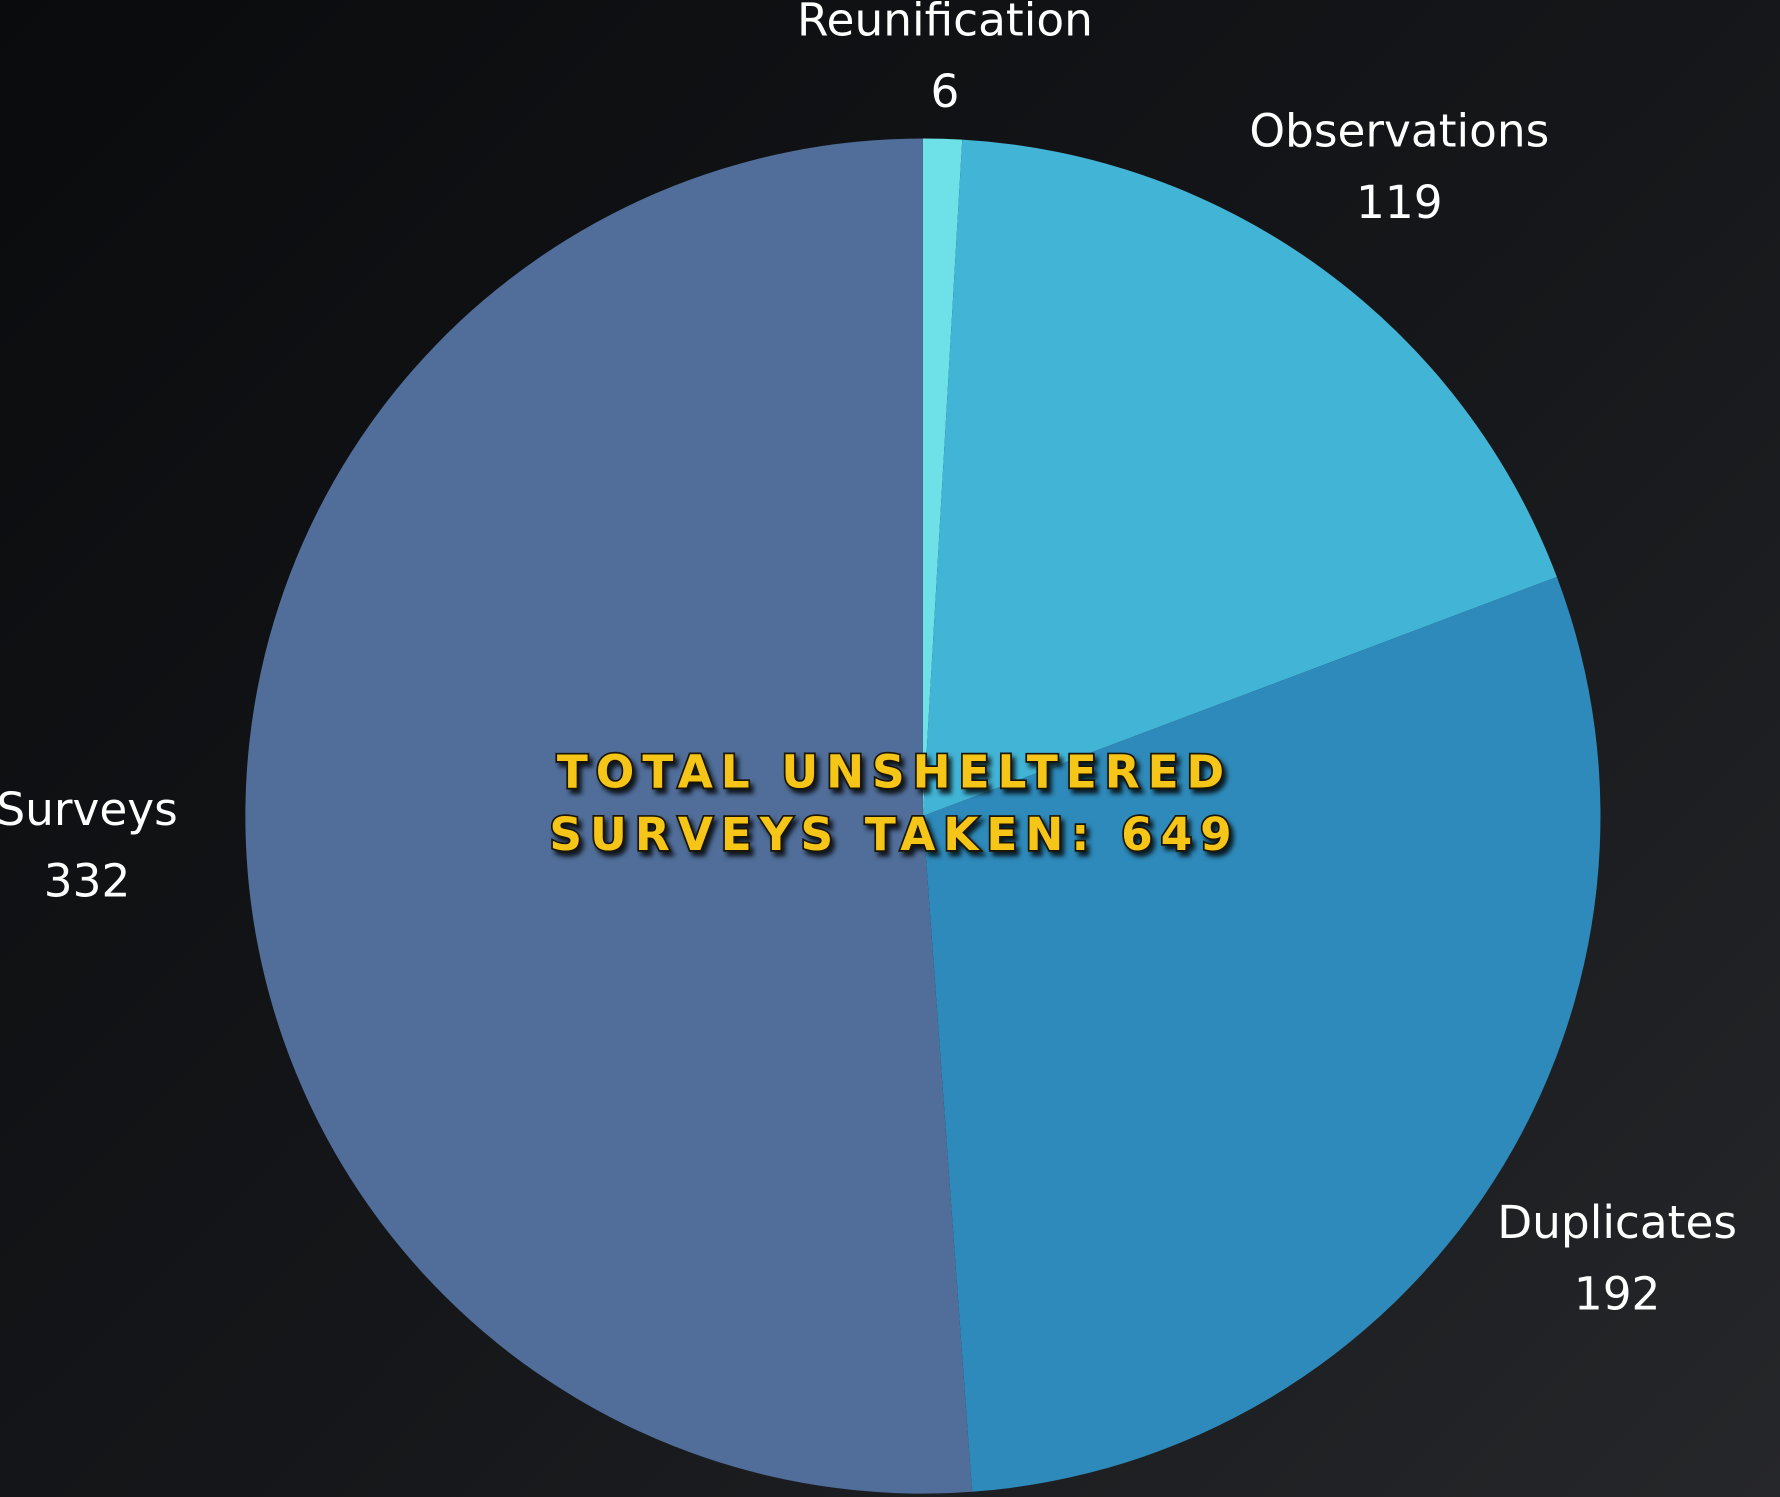  I want to click on slice-label: Surveys, so click(89, 809).